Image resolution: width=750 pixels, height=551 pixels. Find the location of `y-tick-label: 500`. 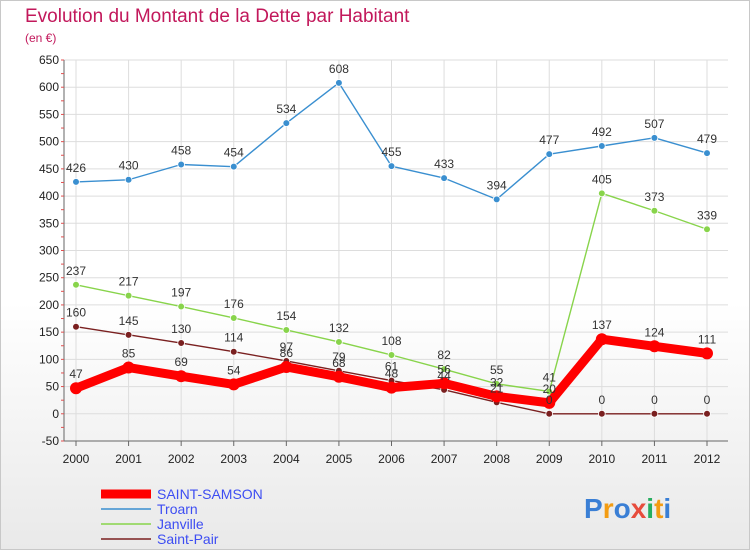

y-tick-label: 500 is located at coordinates (49, 142).